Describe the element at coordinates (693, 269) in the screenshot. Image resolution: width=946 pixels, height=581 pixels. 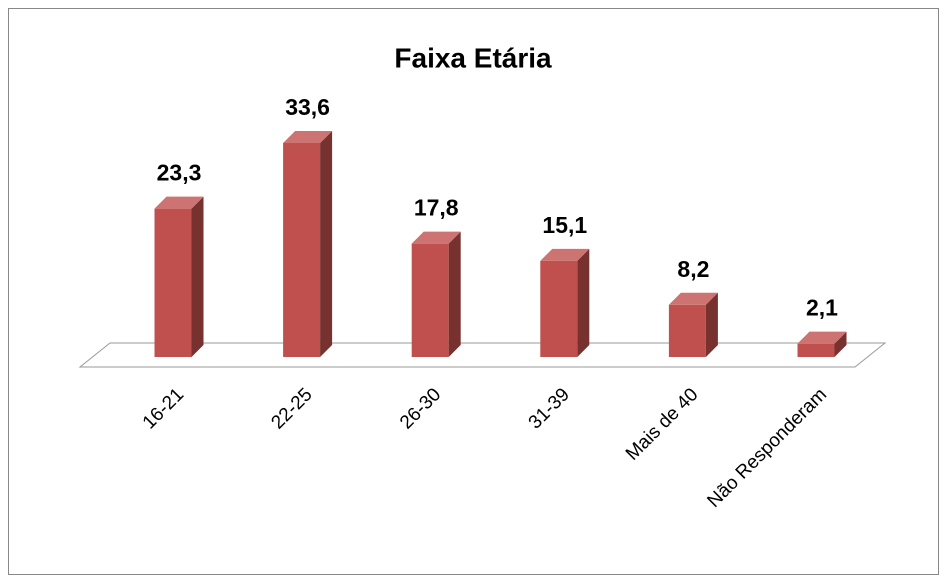
I see `value-label: 8,2` at that location.